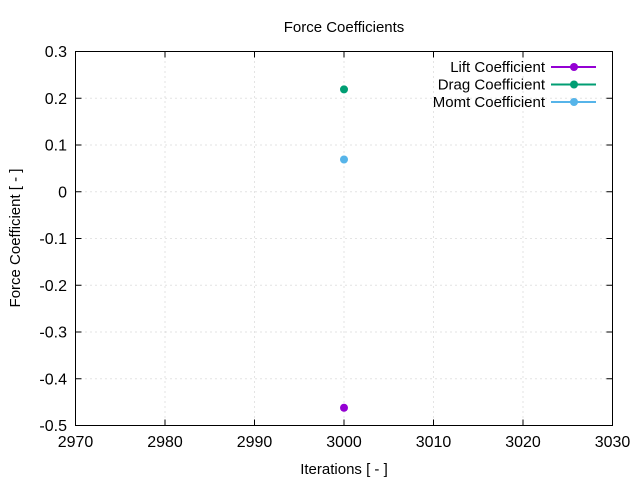 This screenshot has height=480, width=640. I want to click on y-tick-label: -0.5, so click(53, 426).